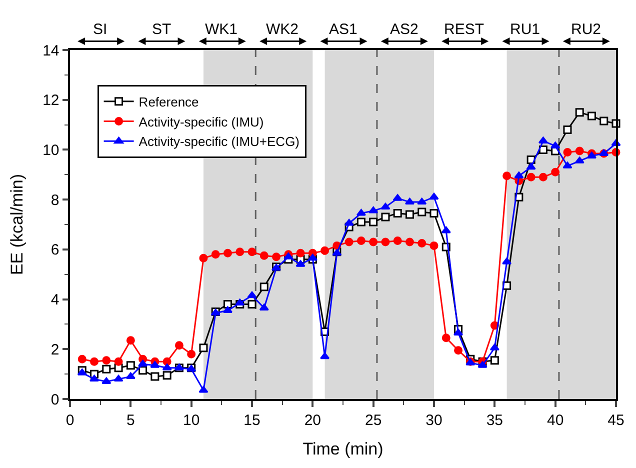  I want to click on x-tick-label: 15, so click(252, 420).